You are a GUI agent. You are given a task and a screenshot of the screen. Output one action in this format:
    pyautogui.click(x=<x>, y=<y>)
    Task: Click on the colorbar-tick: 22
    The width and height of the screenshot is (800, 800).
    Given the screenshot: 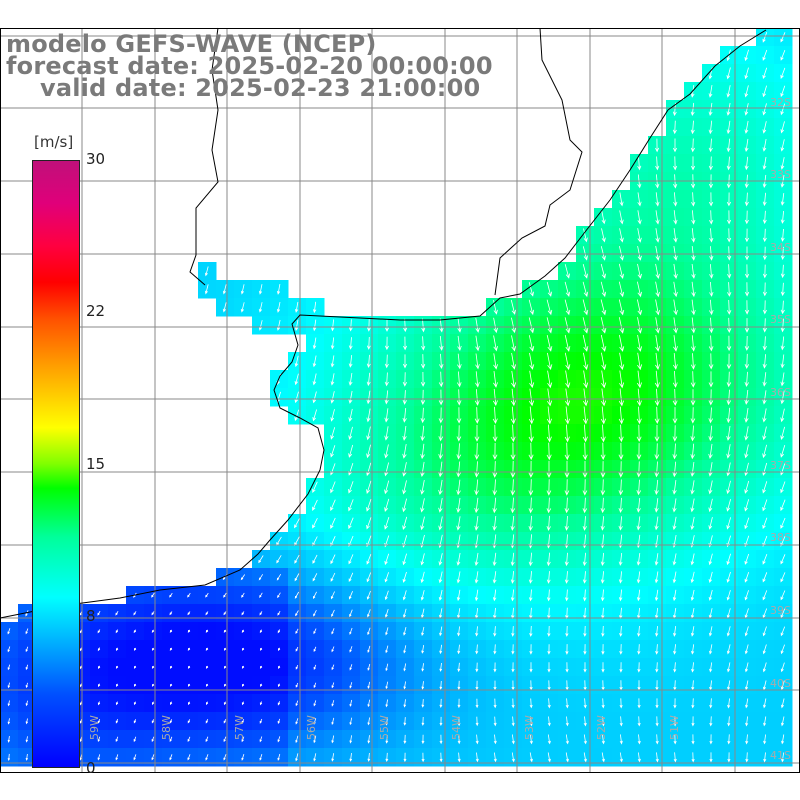 What is the action you would take?
    pyautogui.click(x=96, y=311)
    